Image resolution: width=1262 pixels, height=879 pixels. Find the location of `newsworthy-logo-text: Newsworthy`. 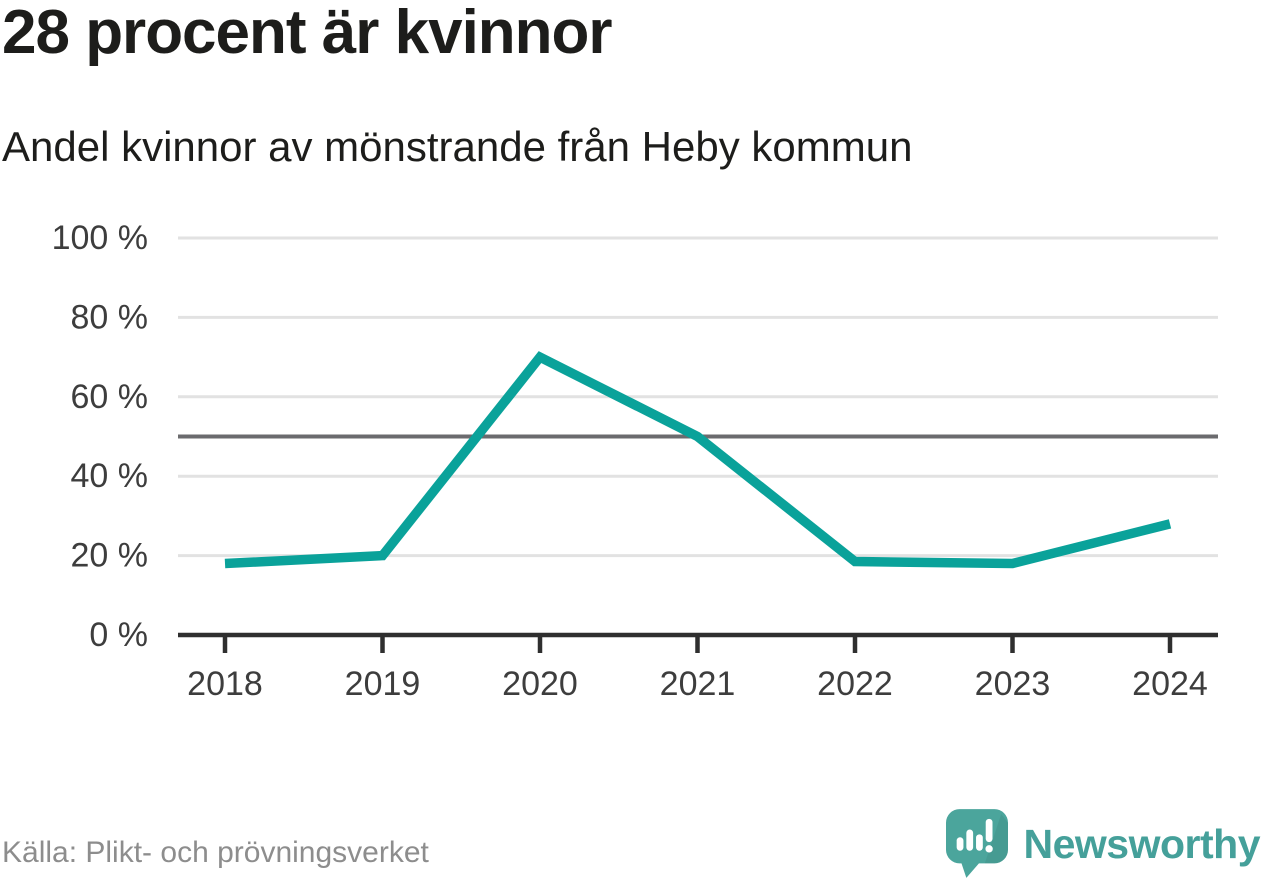

newsworthy-logo-text: Newsworthy is located at coordinates (1142, 843).